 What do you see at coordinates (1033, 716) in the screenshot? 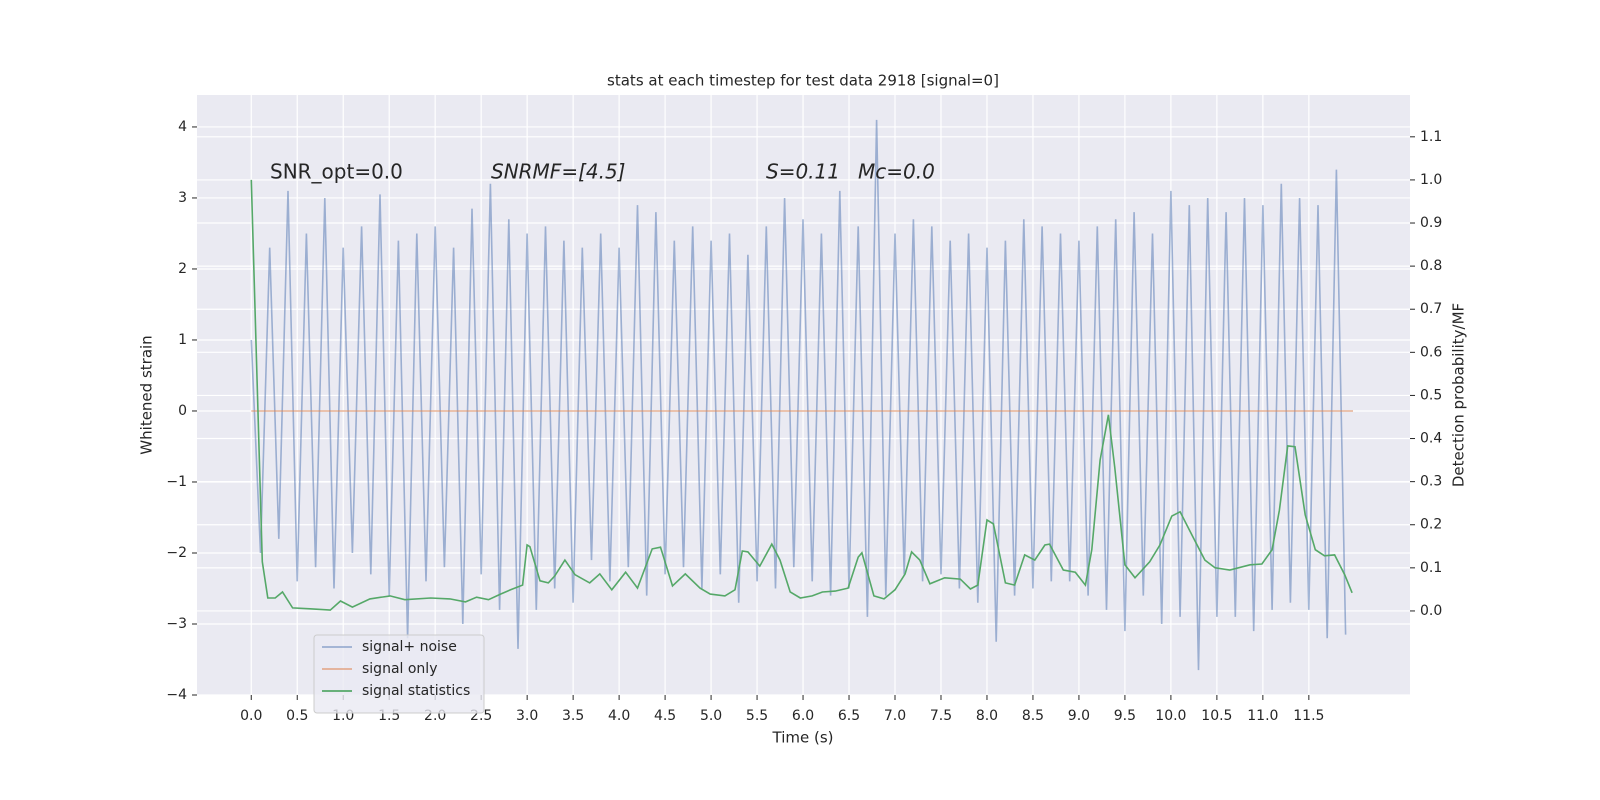
I see `x-tick-label: 8.5` at bounding box center [1033, 716].